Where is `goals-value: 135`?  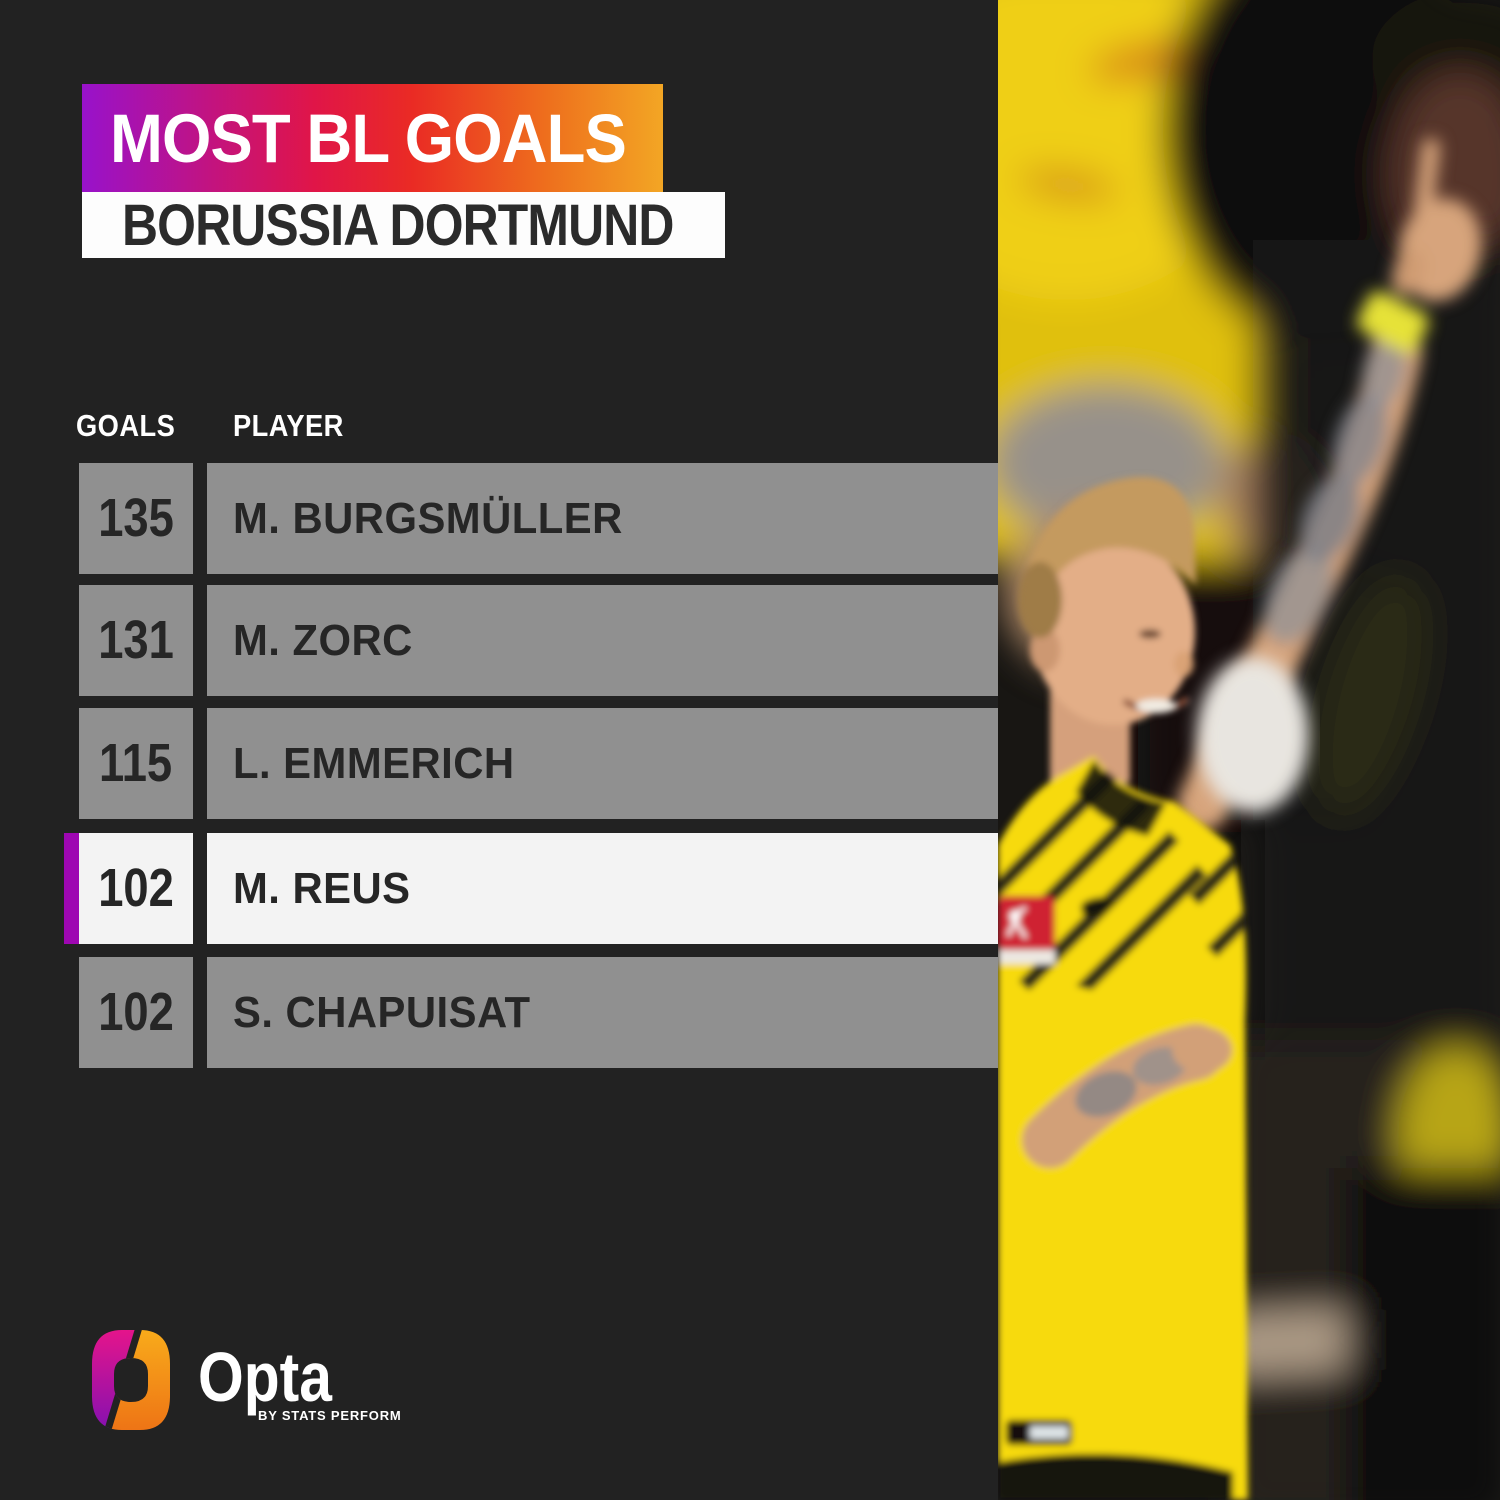
goals-value: 135 is located at coordinates (136, 518).